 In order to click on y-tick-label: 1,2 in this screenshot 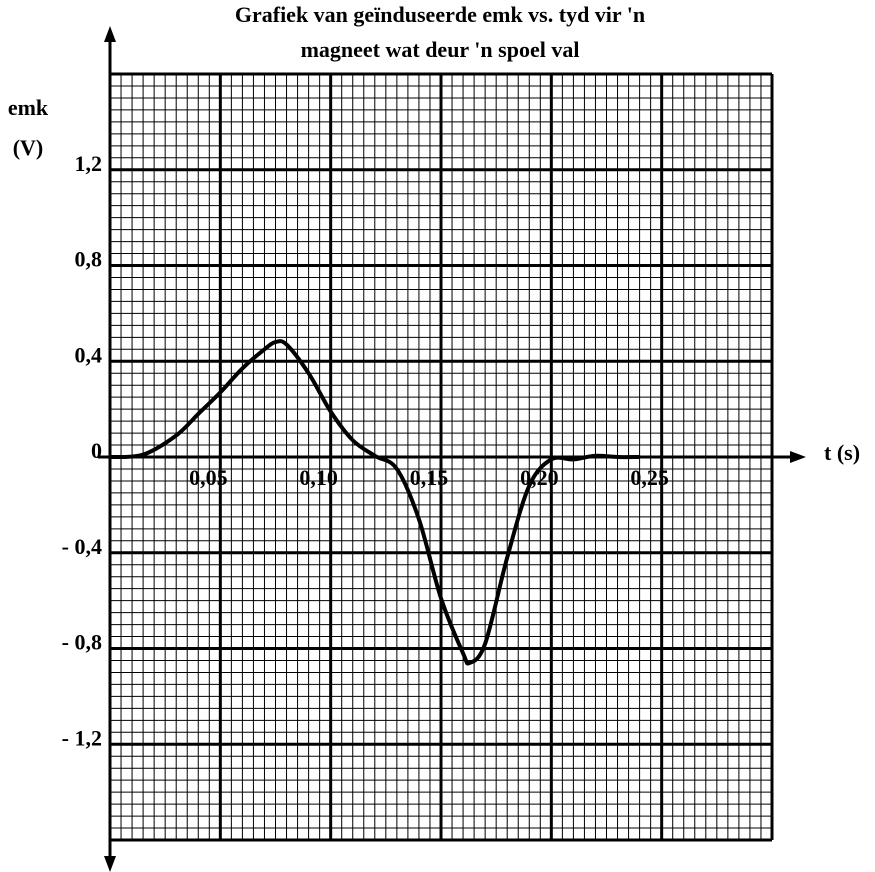, I will do `click(89, 163)`.